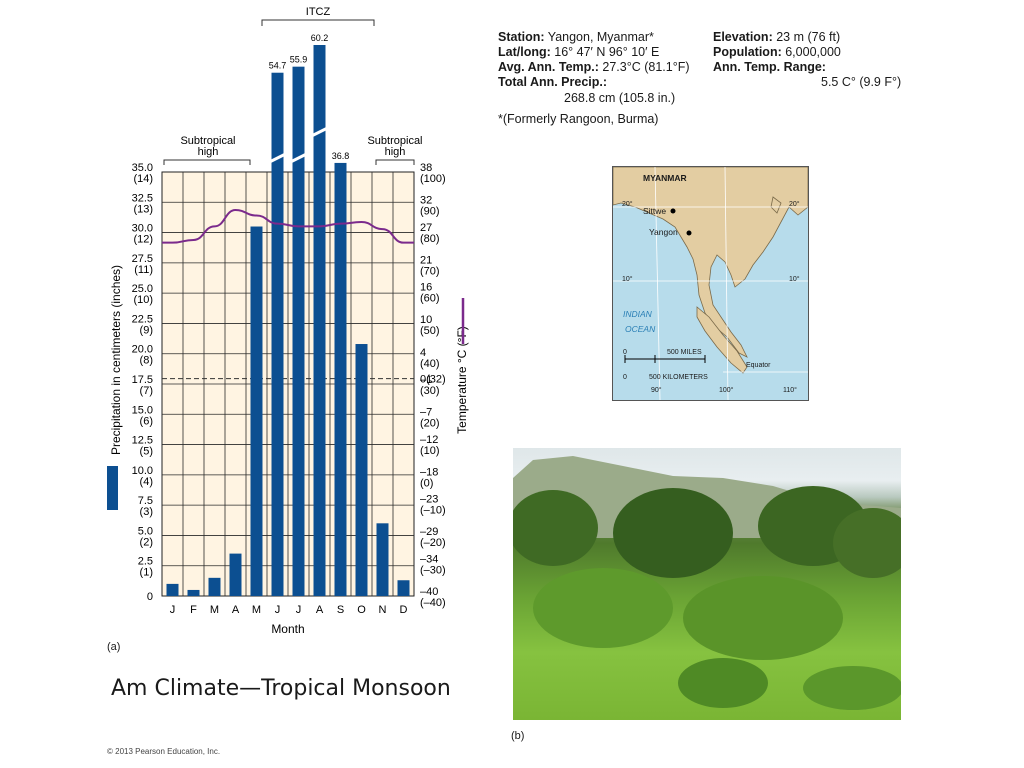 The image size is (1024, 768). What do you see at coordinates (142, 229) in the screenshot?
I see `y-tick-label: 30.0` at bounding box center [142, 229].